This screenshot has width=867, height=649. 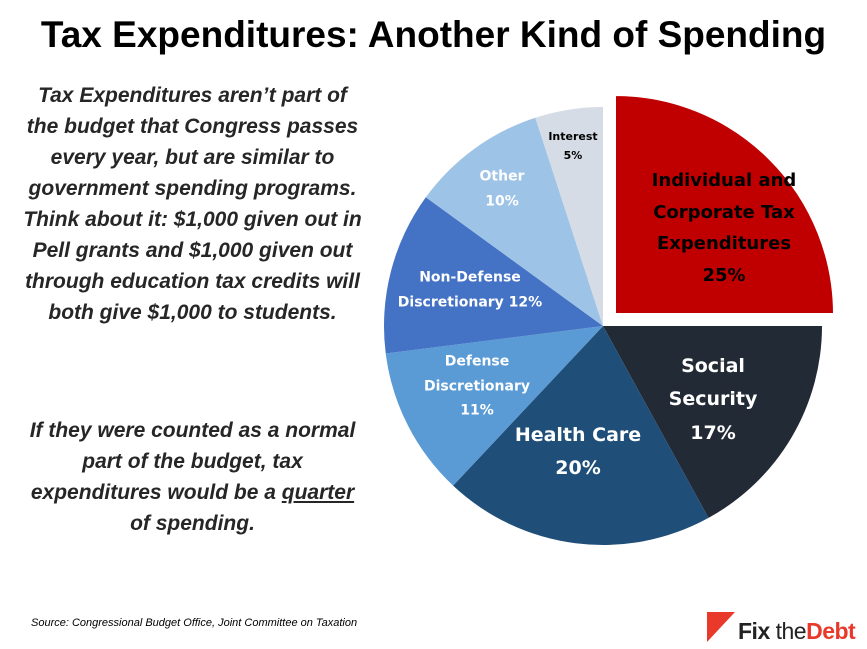 What do you see at coordinates (578, 452) in the screenshot?
I see `slice-label: Health Care 20%` at bounding box center [578, 452].